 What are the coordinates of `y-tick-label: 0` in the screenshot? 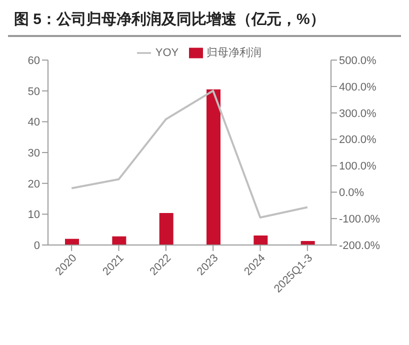 It's located at (37, 246).